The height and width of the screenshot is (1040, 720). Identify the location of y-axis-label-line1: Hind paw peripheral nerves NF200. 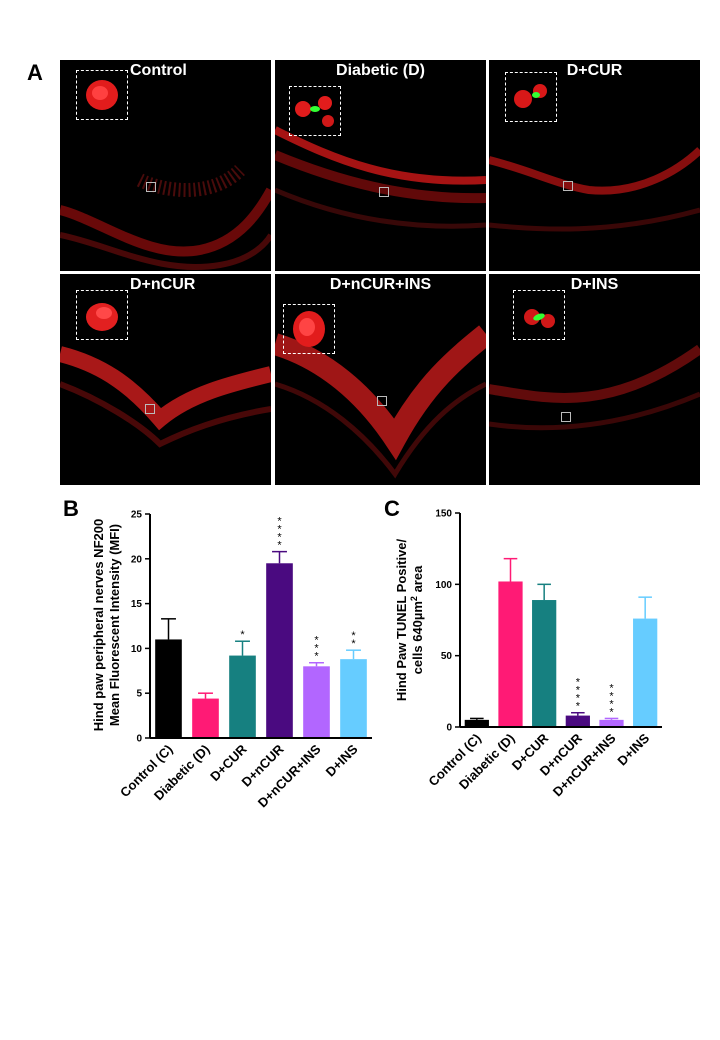
(98, 625).